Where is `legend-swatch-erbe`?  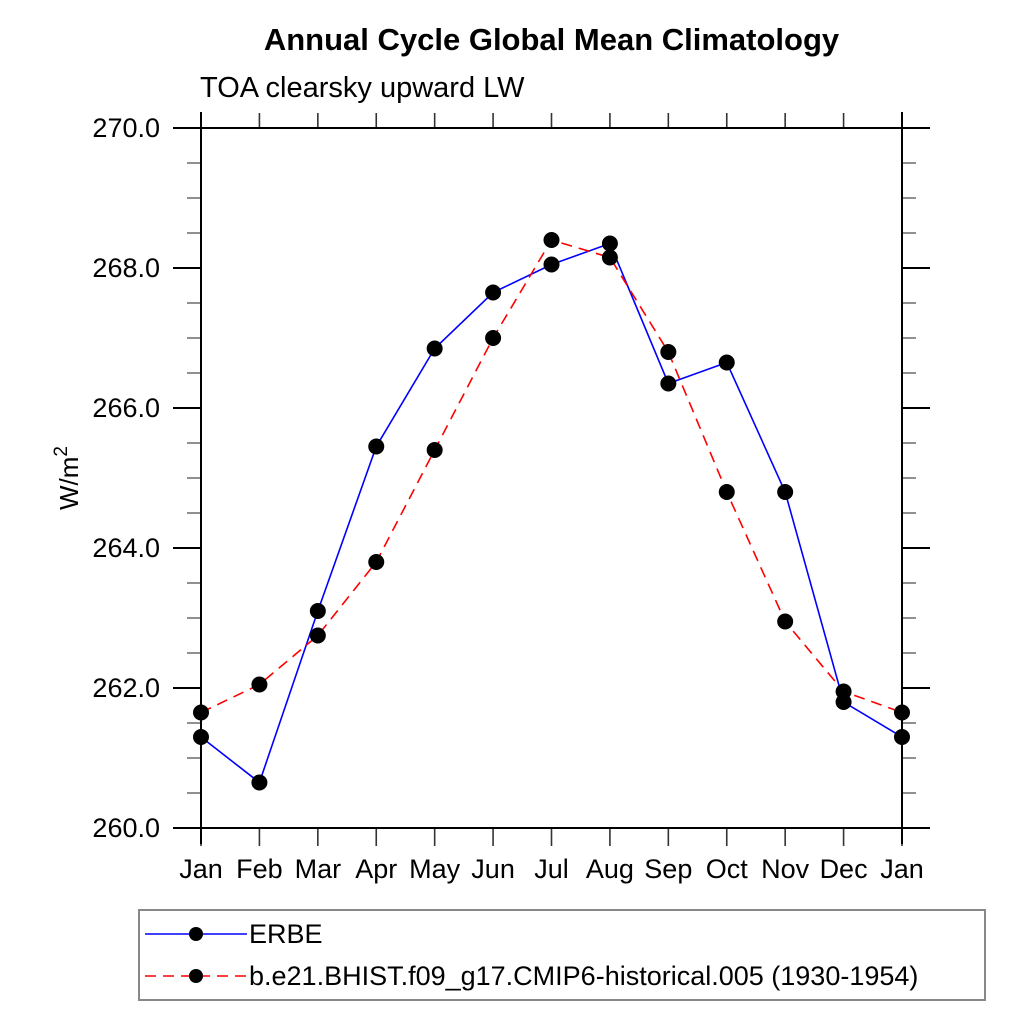
legend-swatch-erbe is located at coordinates (196, 934).